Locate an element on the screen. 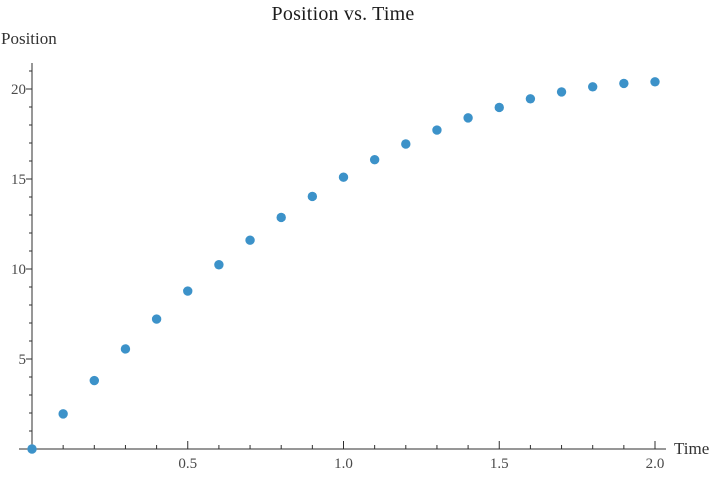 Image resolution: width=720 pixels, height=481 pixels. chart-title: Position vs. Time is located at coordinates (343, 14).